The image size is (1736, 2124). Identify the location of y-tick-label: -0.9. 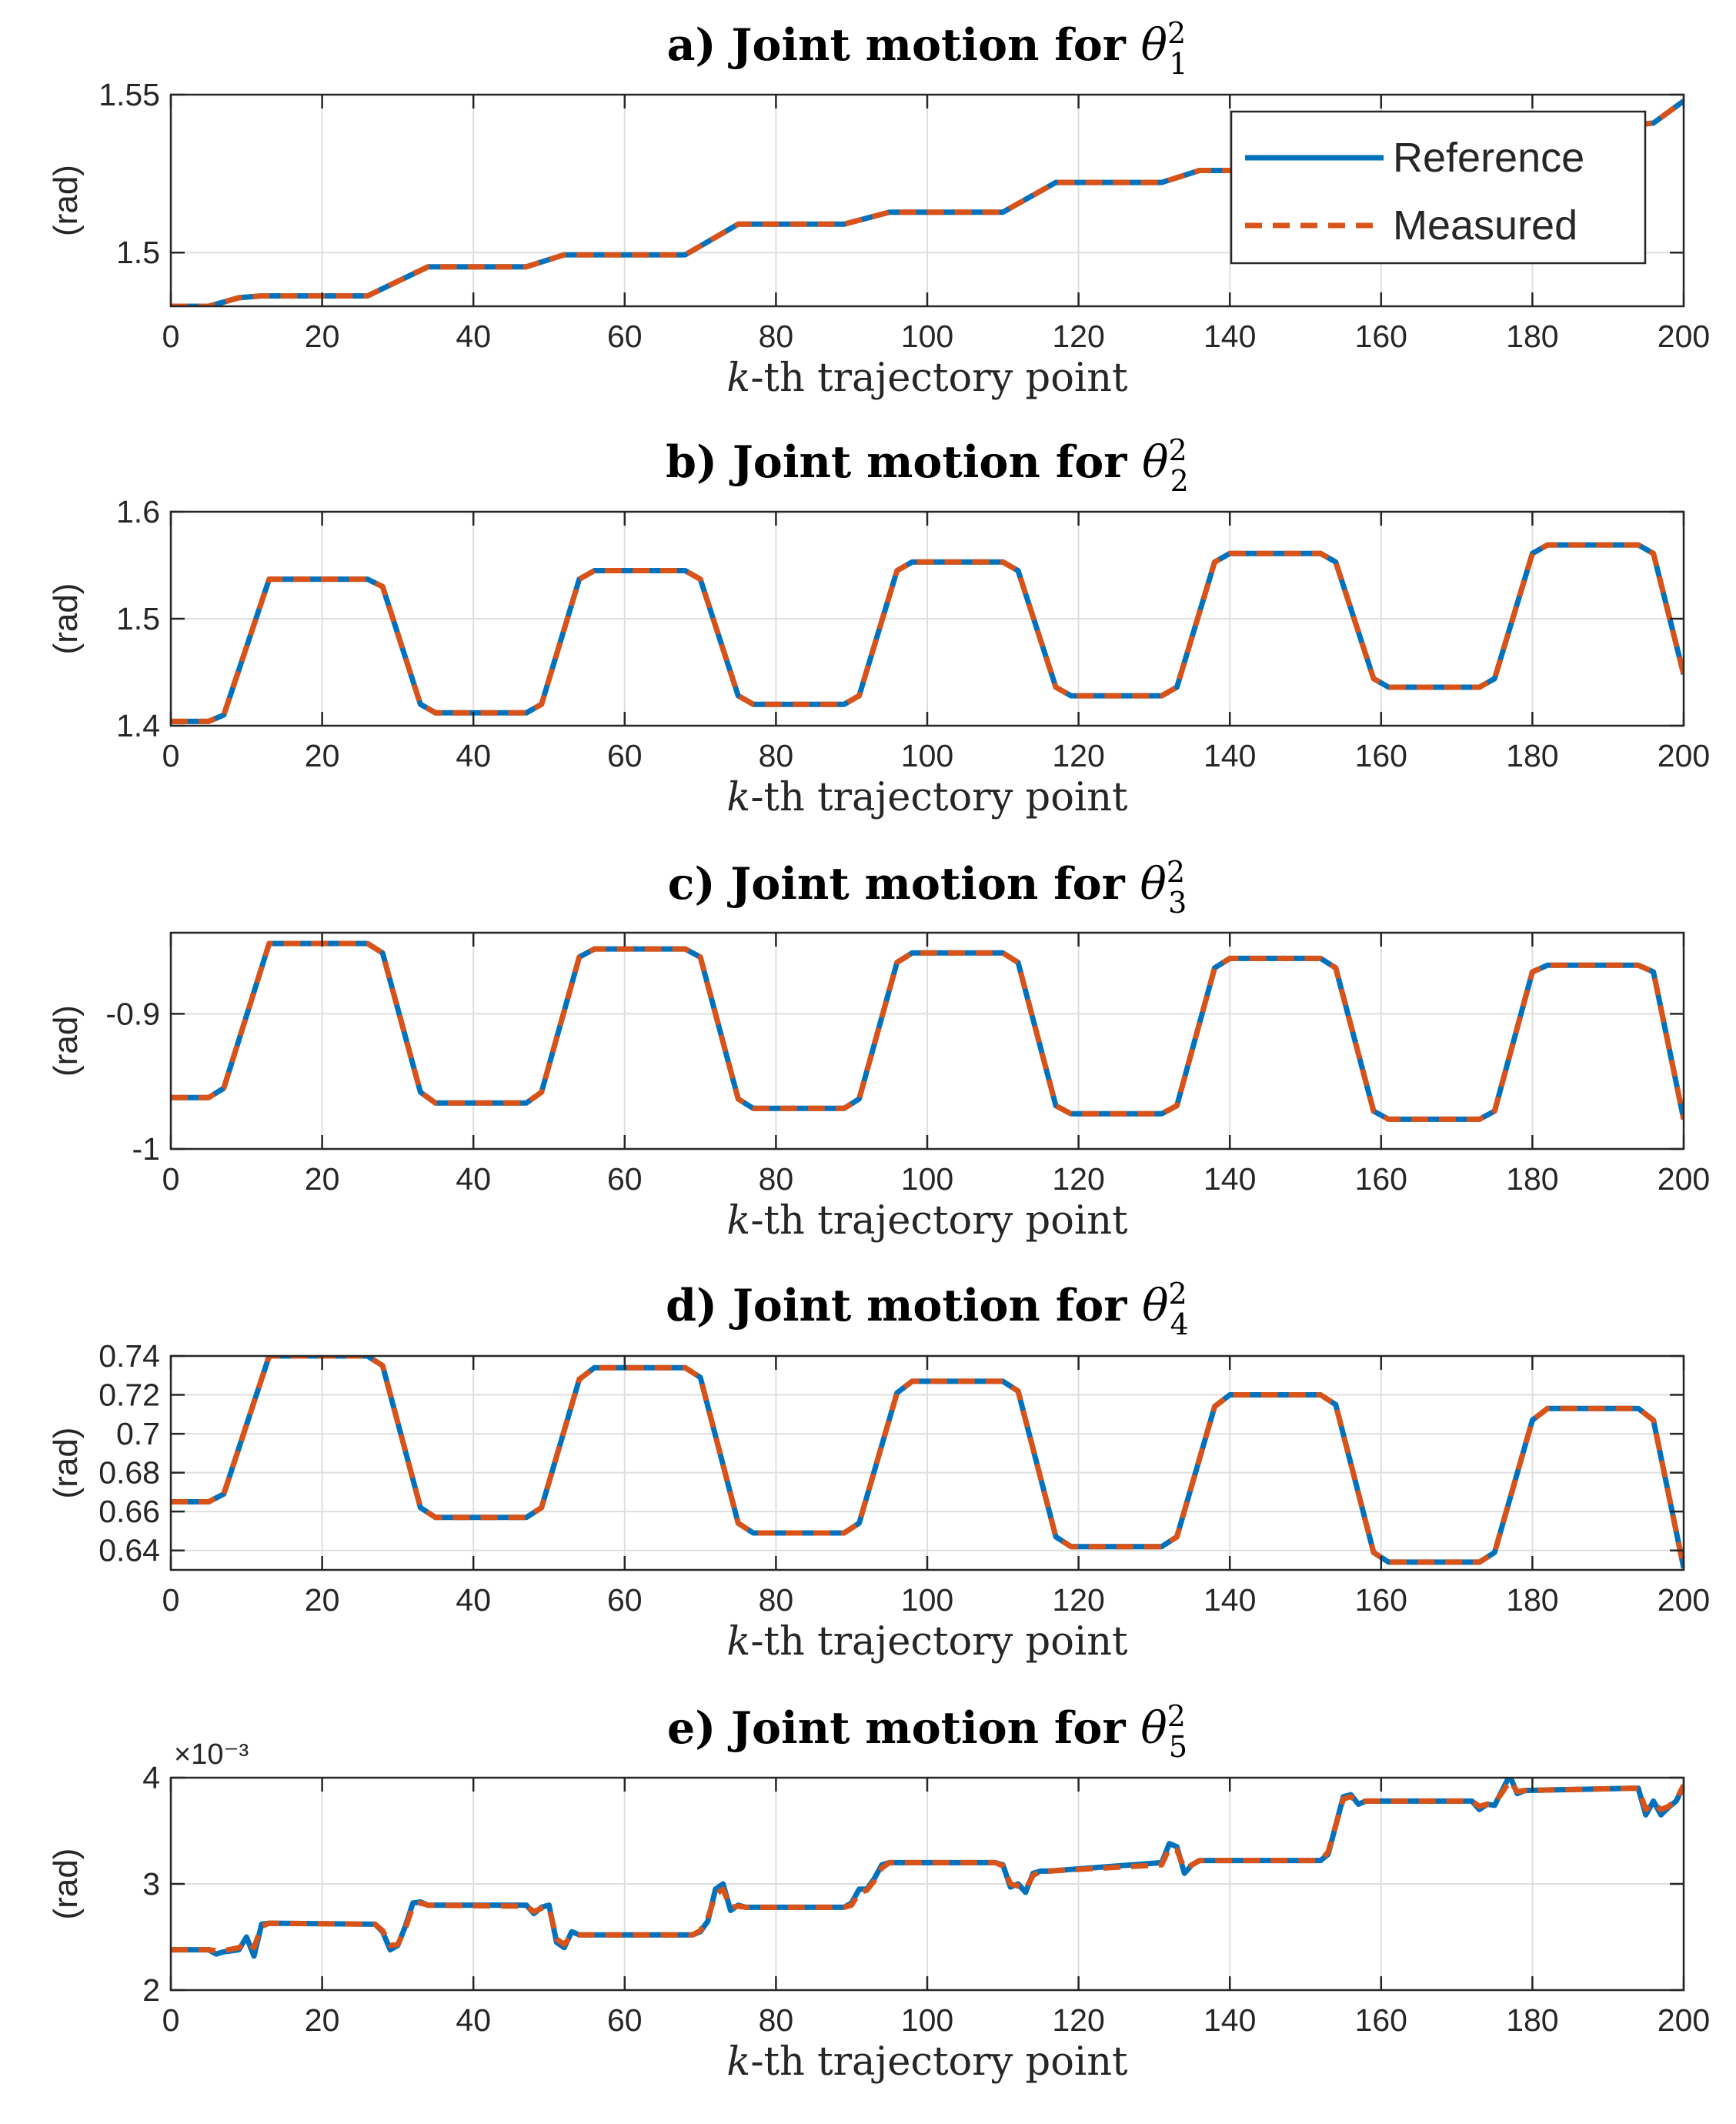
(132, 1013).